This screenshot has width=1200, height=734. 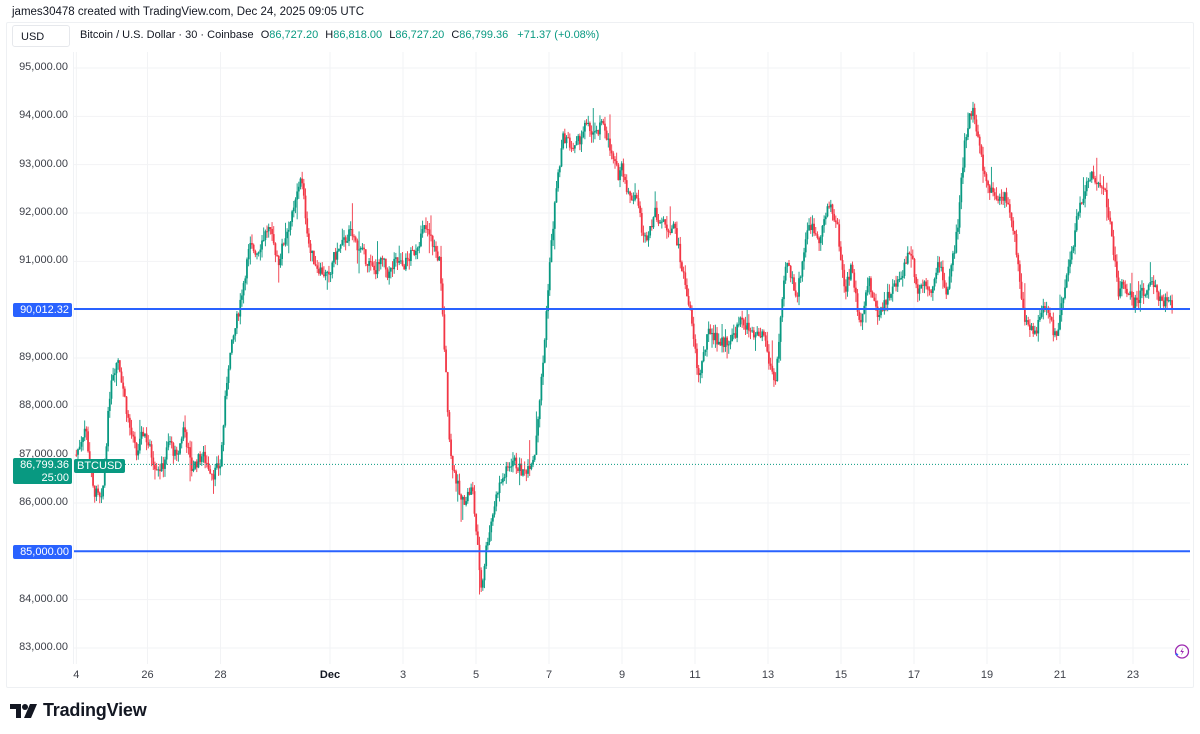 I want to click on price-axis-label: 83,000.00, so click(x=43, y=646).